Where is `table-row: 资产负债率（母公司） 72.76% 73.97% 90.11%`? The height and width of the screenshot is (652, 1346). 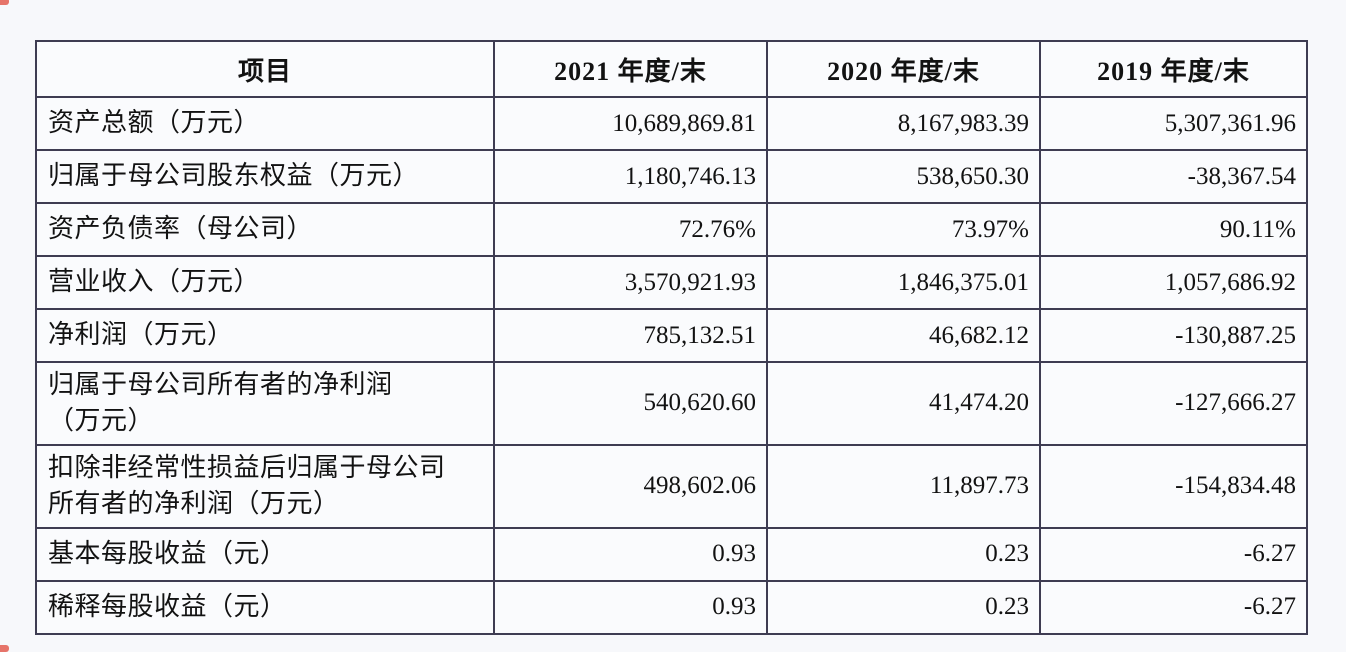
table-row: 资产负债率（母公司） 72.76% 73.97% 90.11% is located at coordinates (671, 229).